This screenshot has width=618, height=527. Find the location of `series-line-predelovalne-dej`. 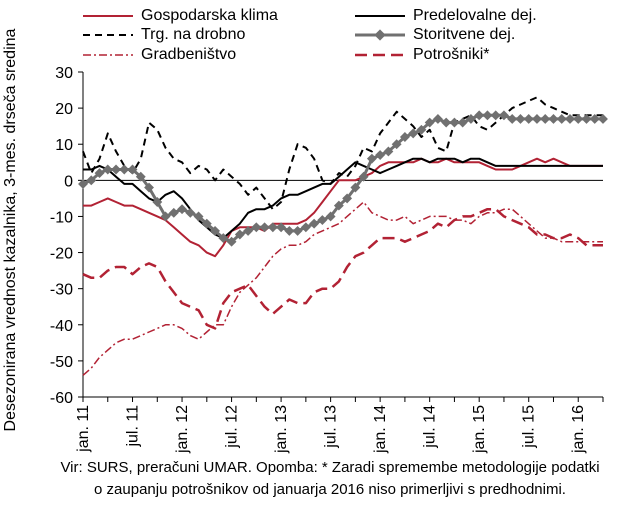

series-line-predelovalne-dej is located at coordinates (343, 198).